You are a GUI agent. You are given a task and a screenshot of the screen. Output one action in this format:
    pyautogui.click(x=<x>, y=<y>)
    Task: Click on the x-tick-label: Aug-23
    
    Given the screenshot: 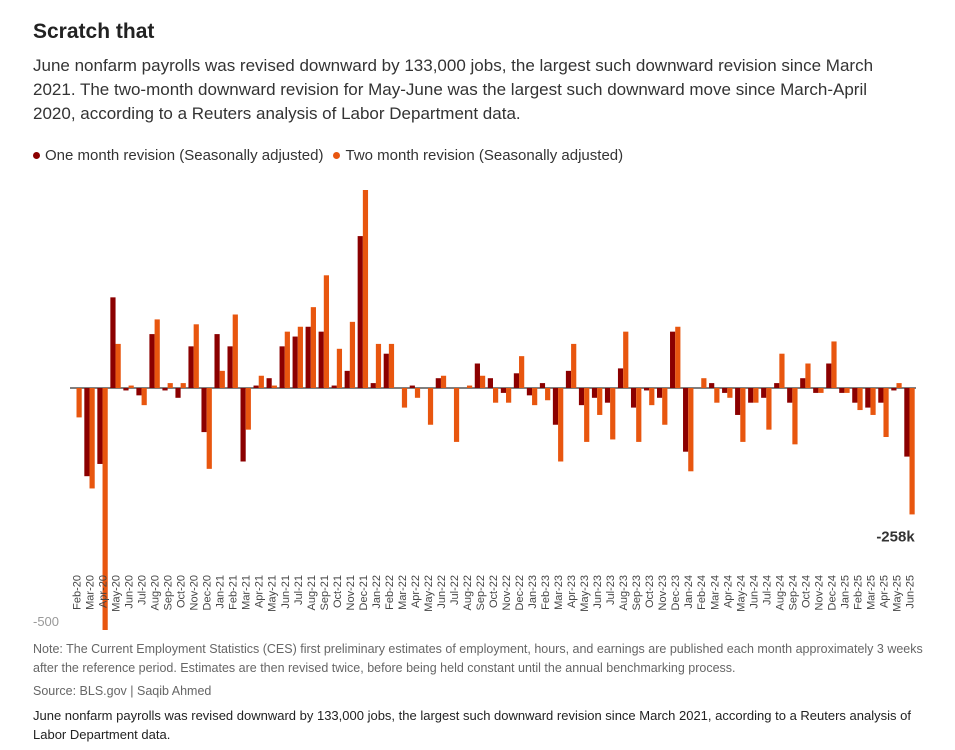 What is the action you would take?
    pyautogui.click(x=624, y=592)
    